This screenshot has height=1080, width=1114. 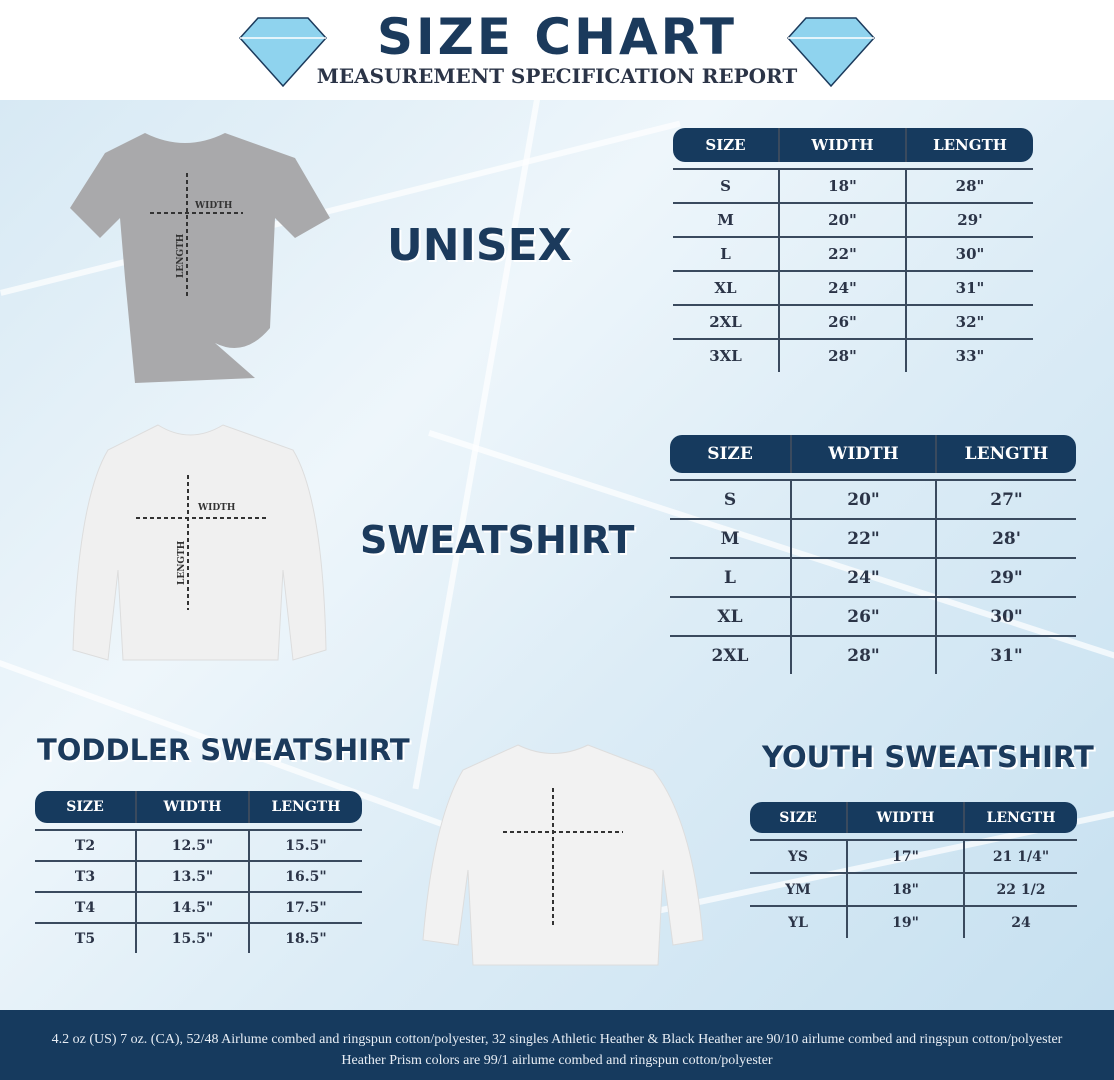 What do you see at coordinates (85, 907) in the screenshot?
I see `table-cell: T4` at bounding box center [85, 907].